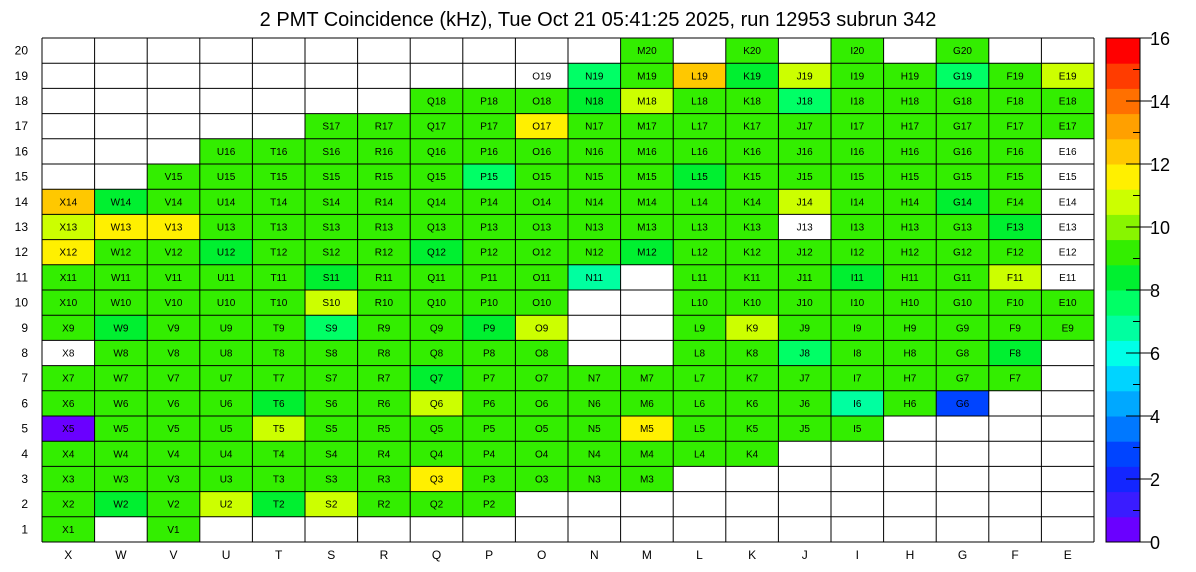 The height and width of the screenshot is (572, 1196). I want to click on heatmap-cell-N14, so click(594, 202).